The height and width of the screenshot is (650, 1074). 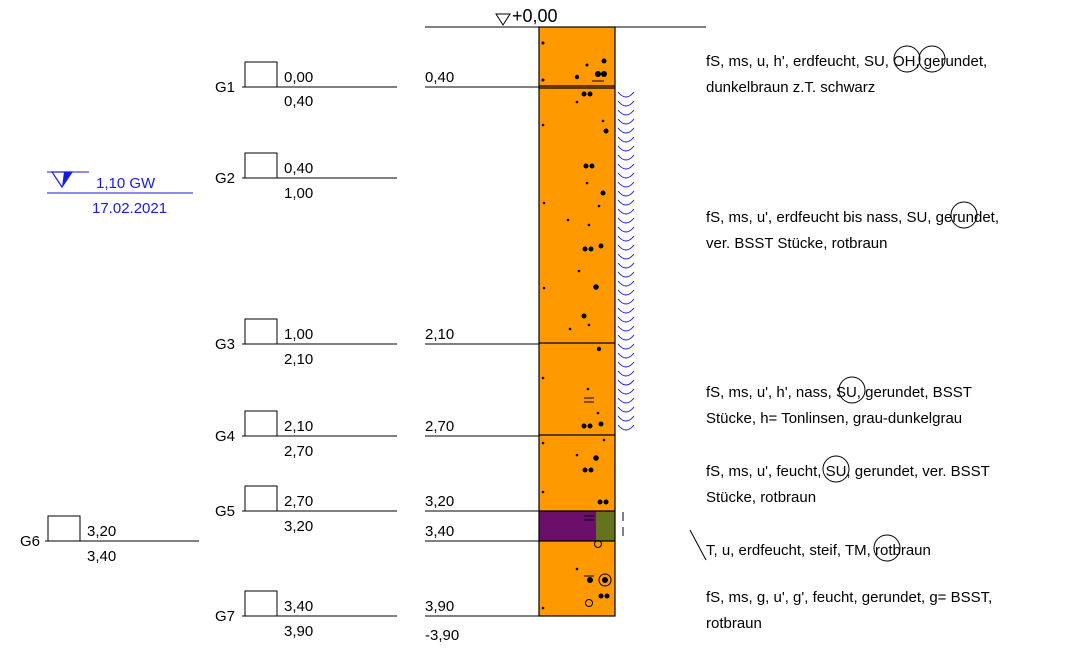 What do you see at coordinates (605, 526) in the screenshot?
I see `layer-5-silt-band` at bounding box center [605, 526].